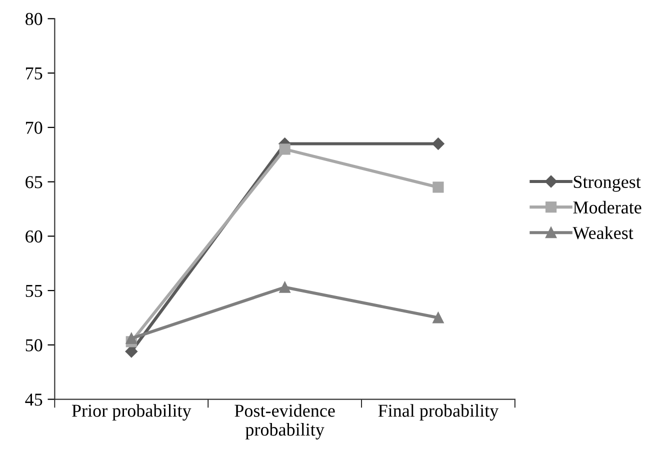 This screenshot has height=467, width=667. Describe the element at coordinates (34, 128) in the screenshot. I see `y-tick-label: 70` at that location.